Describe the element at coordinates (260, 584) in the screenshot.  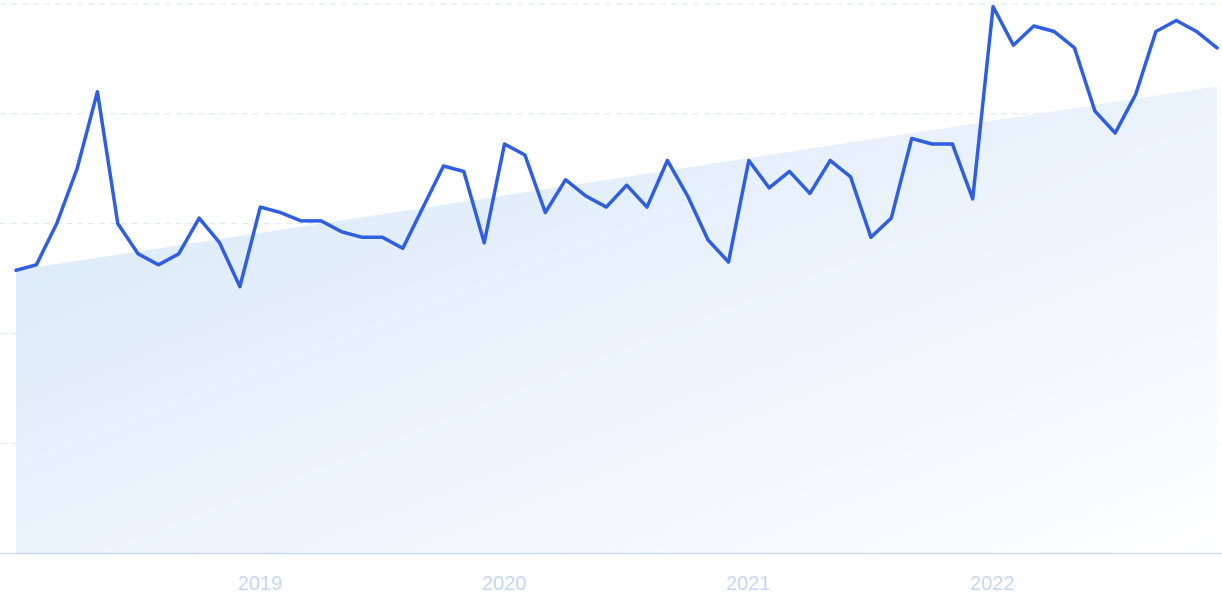
I see `x-tick-label: 2019` at that location.